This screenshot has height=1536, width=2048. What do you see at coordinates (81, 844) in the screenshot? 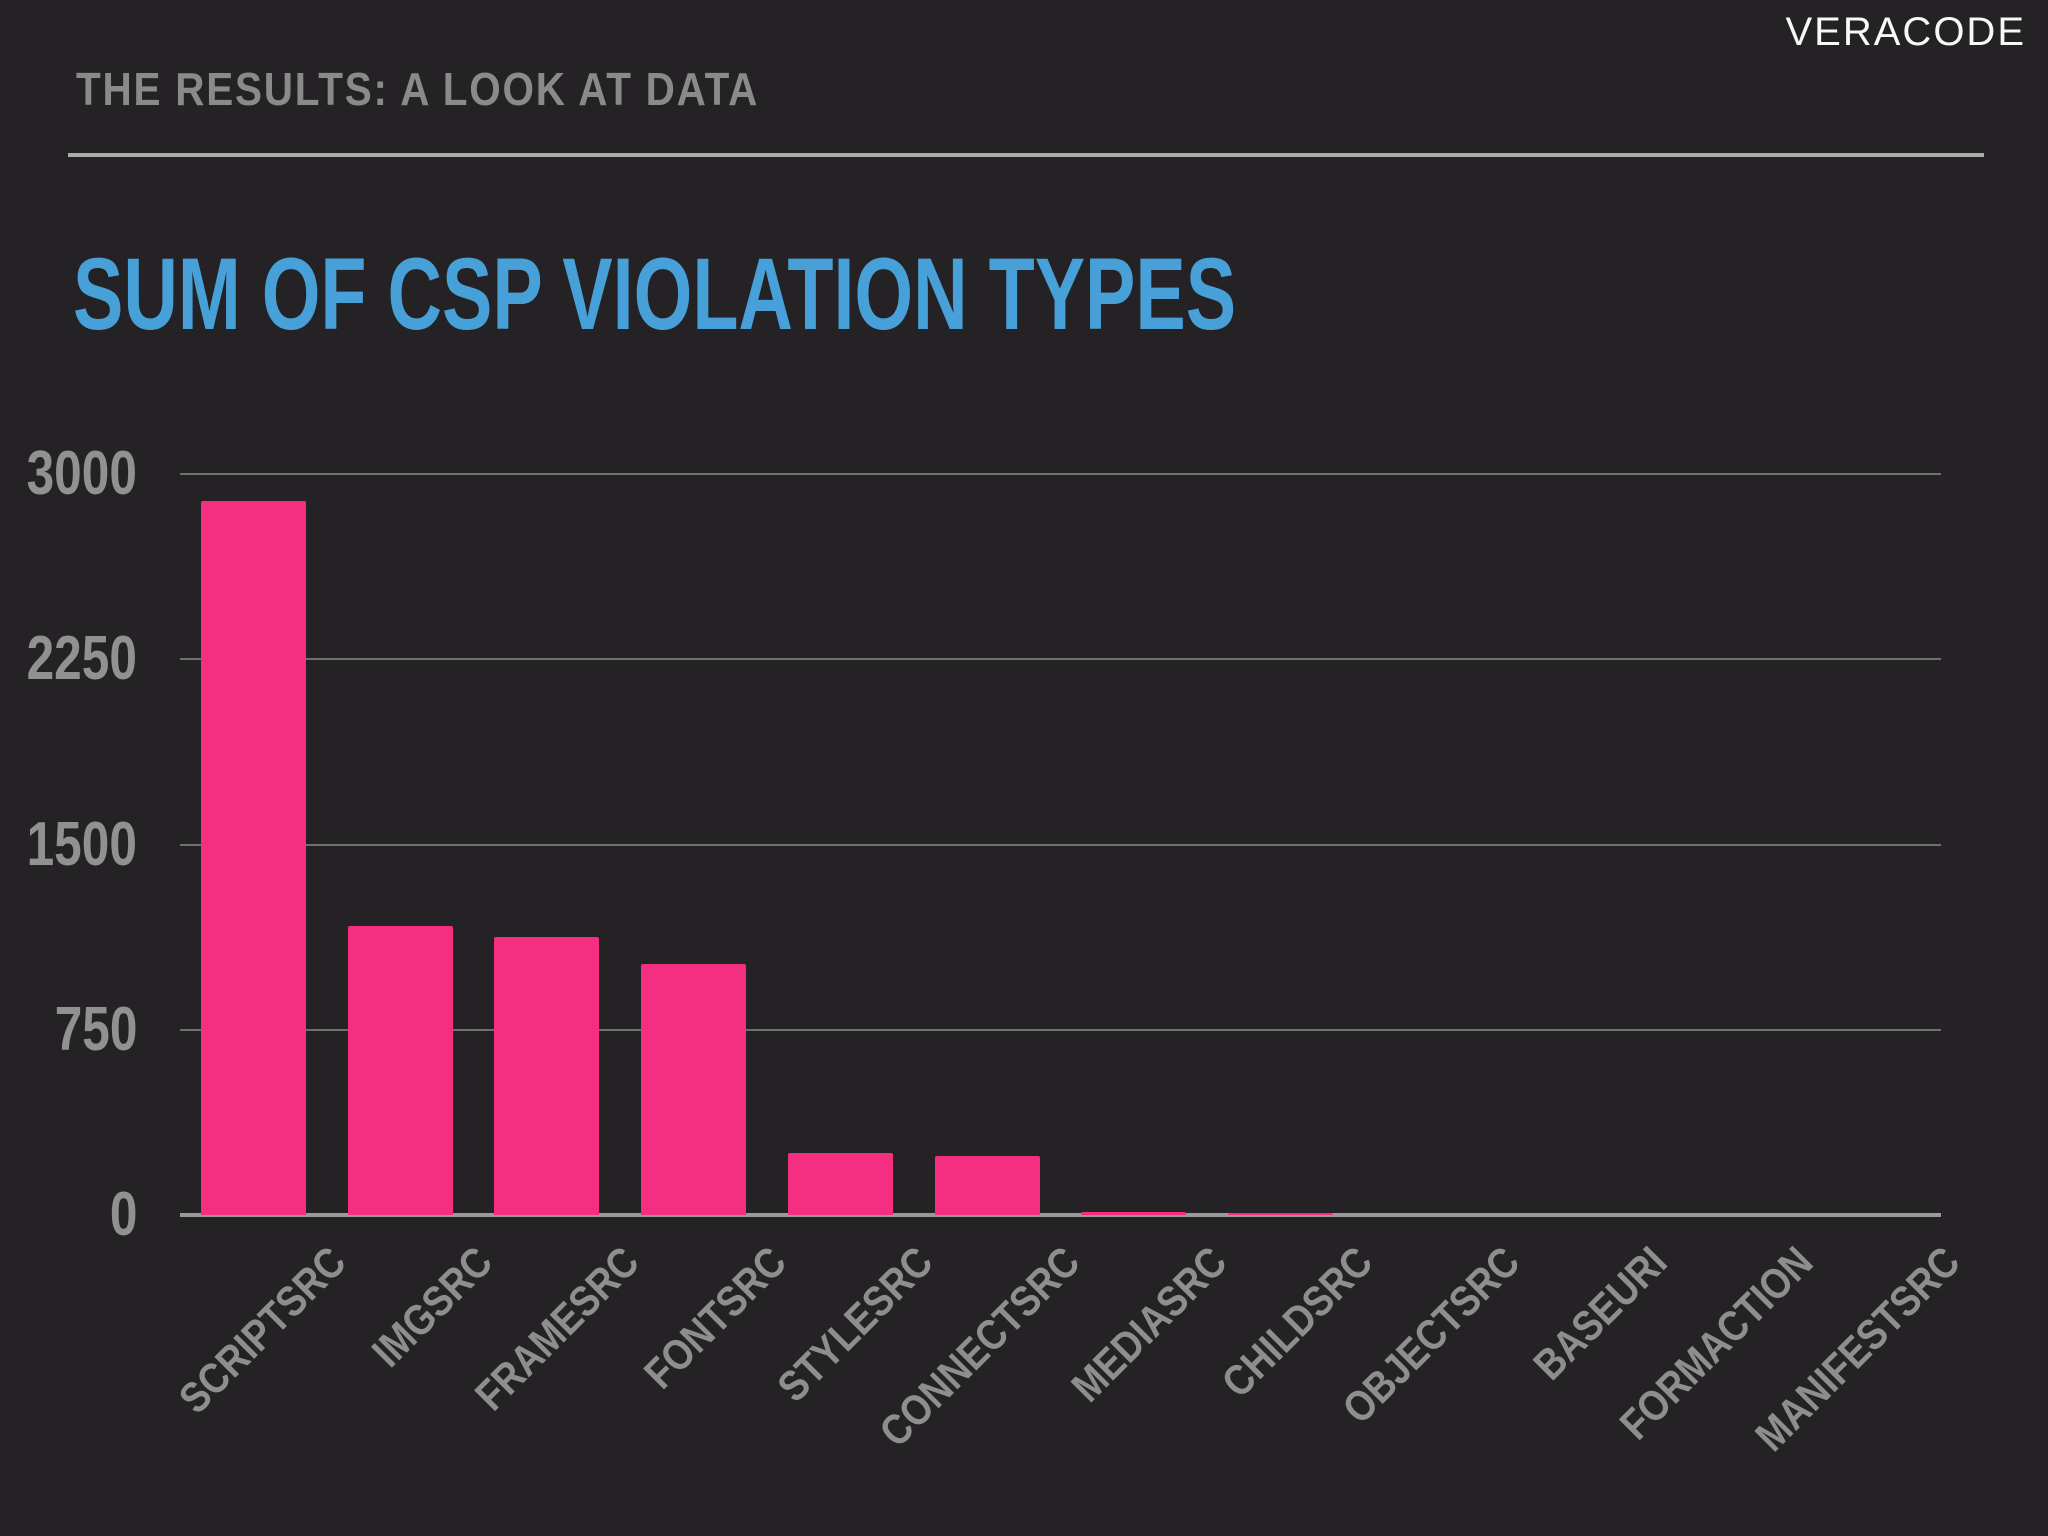
I see `y-tick-label-1500: 1500` at bounding box center [81, 844].